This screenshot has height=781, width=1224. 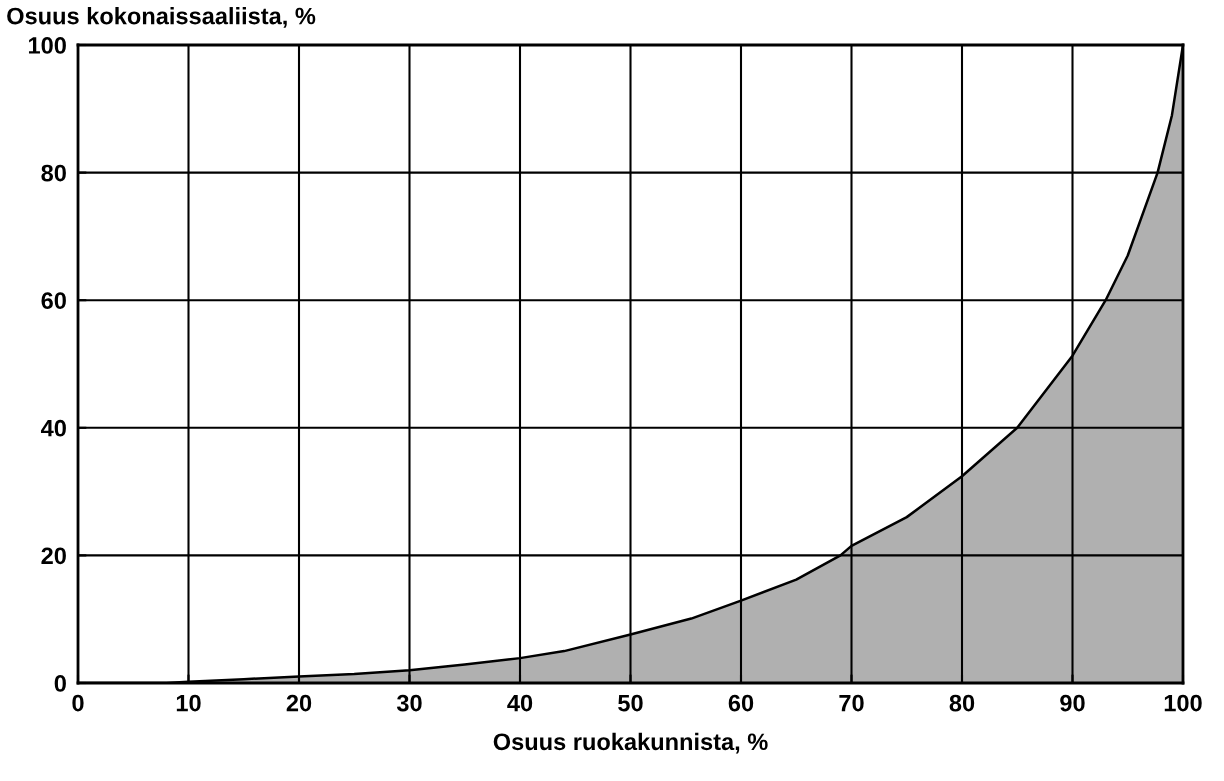 What do you see at coordinates (520, 703) in the screenshot?
I see `x-tick-label: 40` at bounding box center [520, 703].